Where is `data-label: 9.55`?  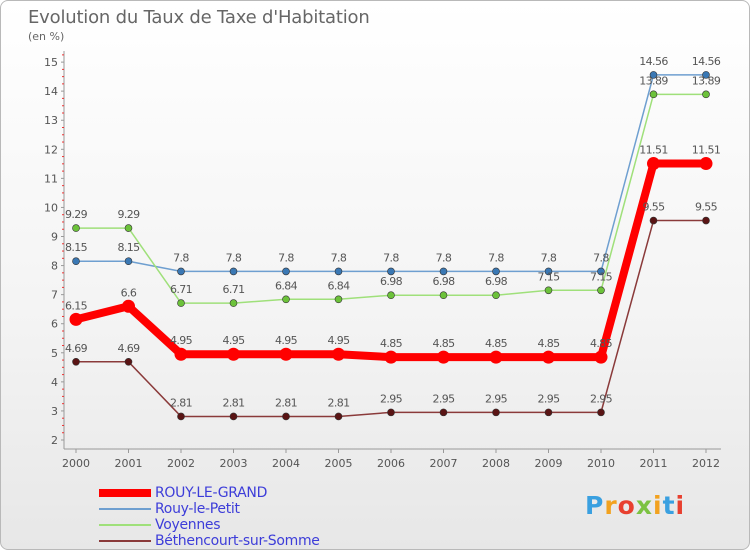
data-label: 9.55 is located at coordinates (706, 207).